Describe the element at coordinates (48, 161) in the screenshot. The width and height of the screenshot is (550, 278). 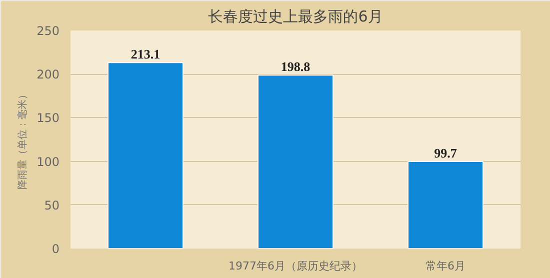
I see `y-tick-label: 100` at that location.